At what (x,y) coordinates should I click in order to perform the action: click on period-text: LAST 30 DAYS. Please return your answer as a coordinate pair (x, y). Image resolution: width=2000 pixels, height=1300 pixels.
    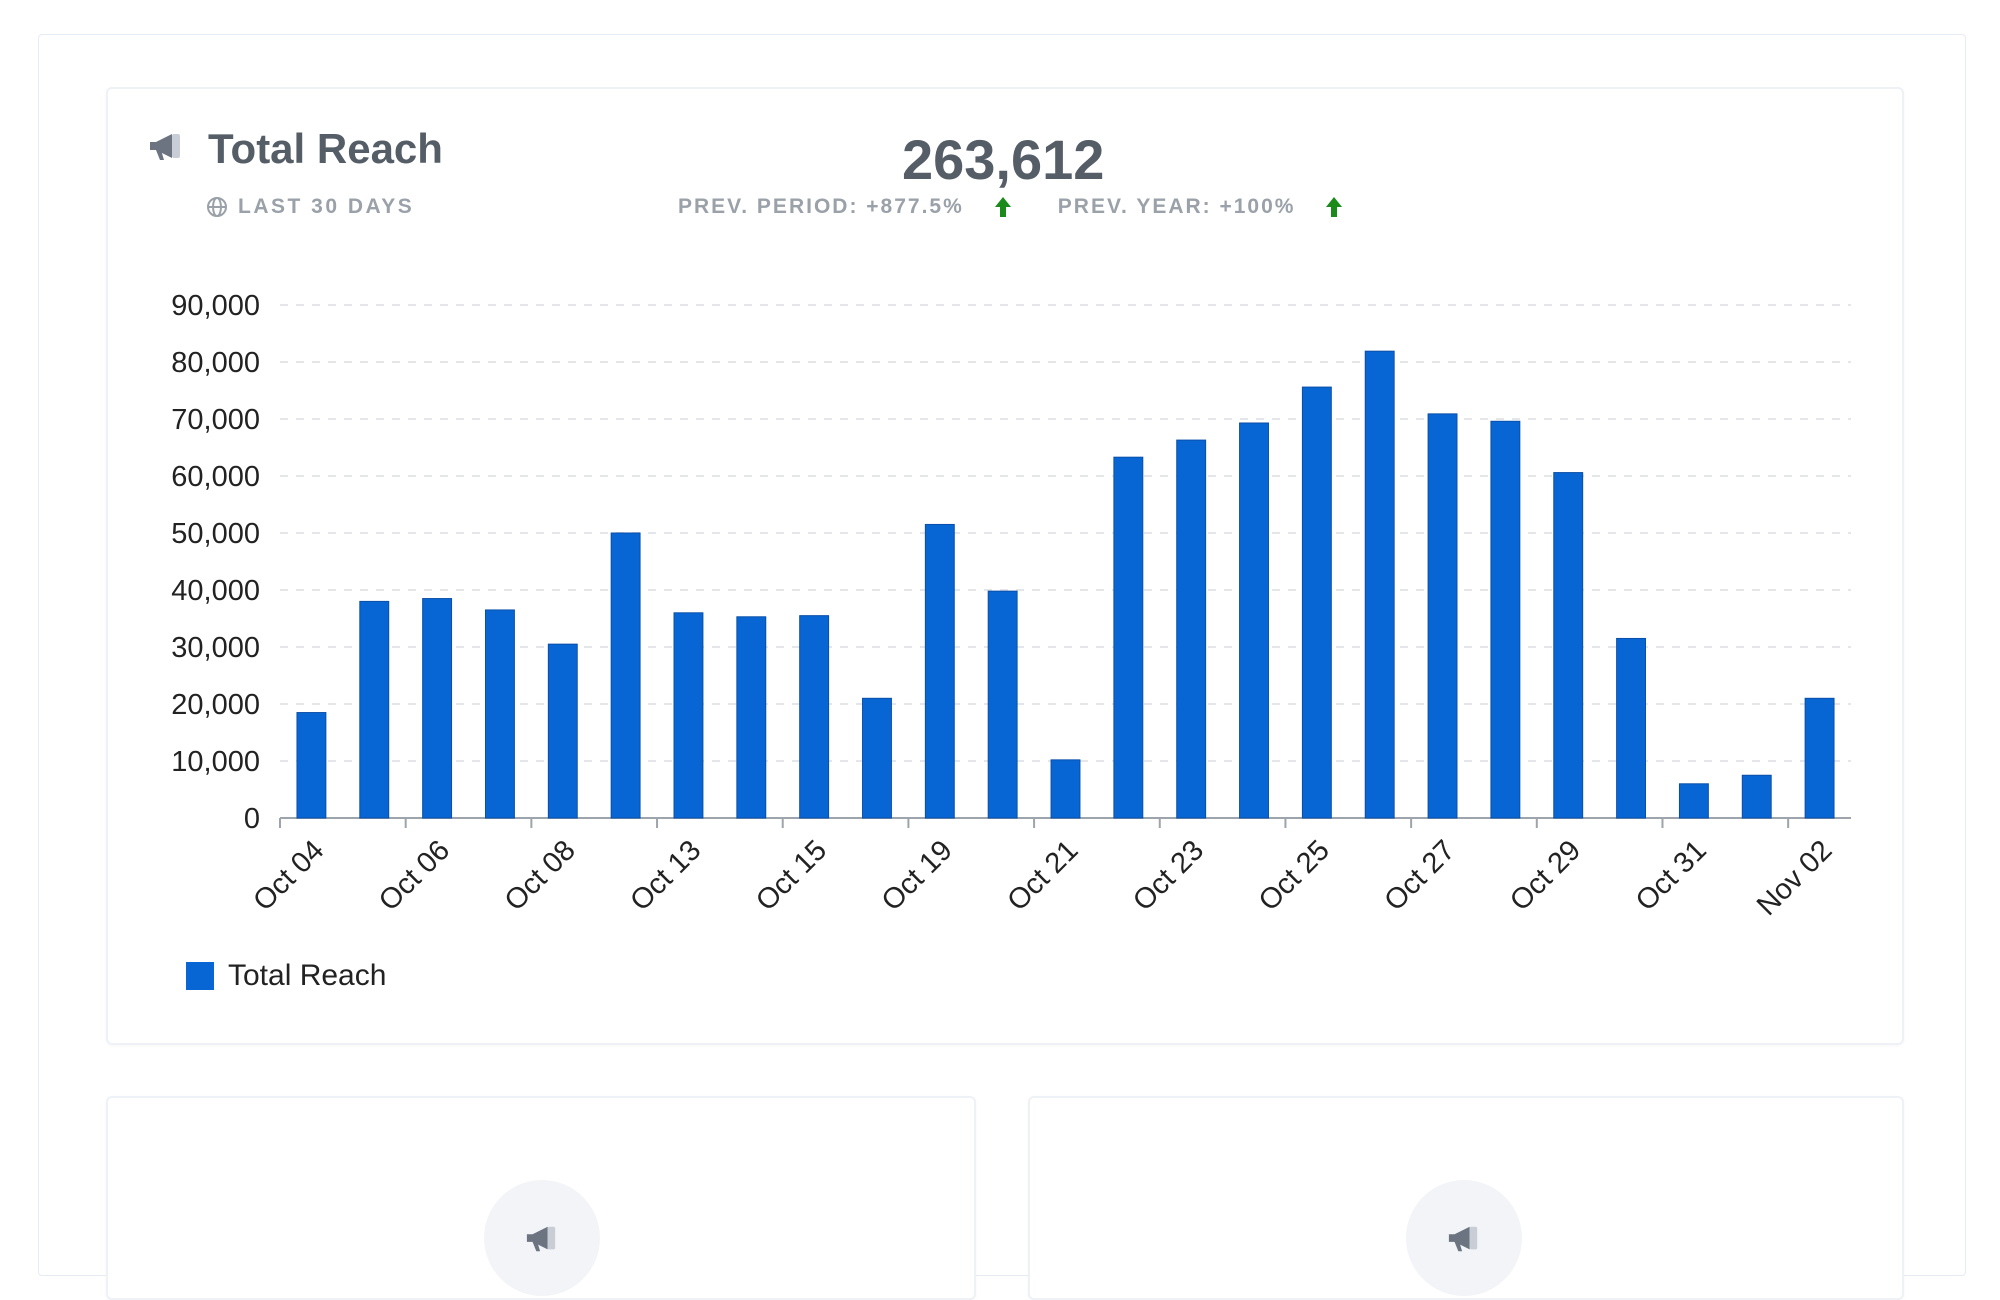
    Looking at the image, I should click on (326, 206).